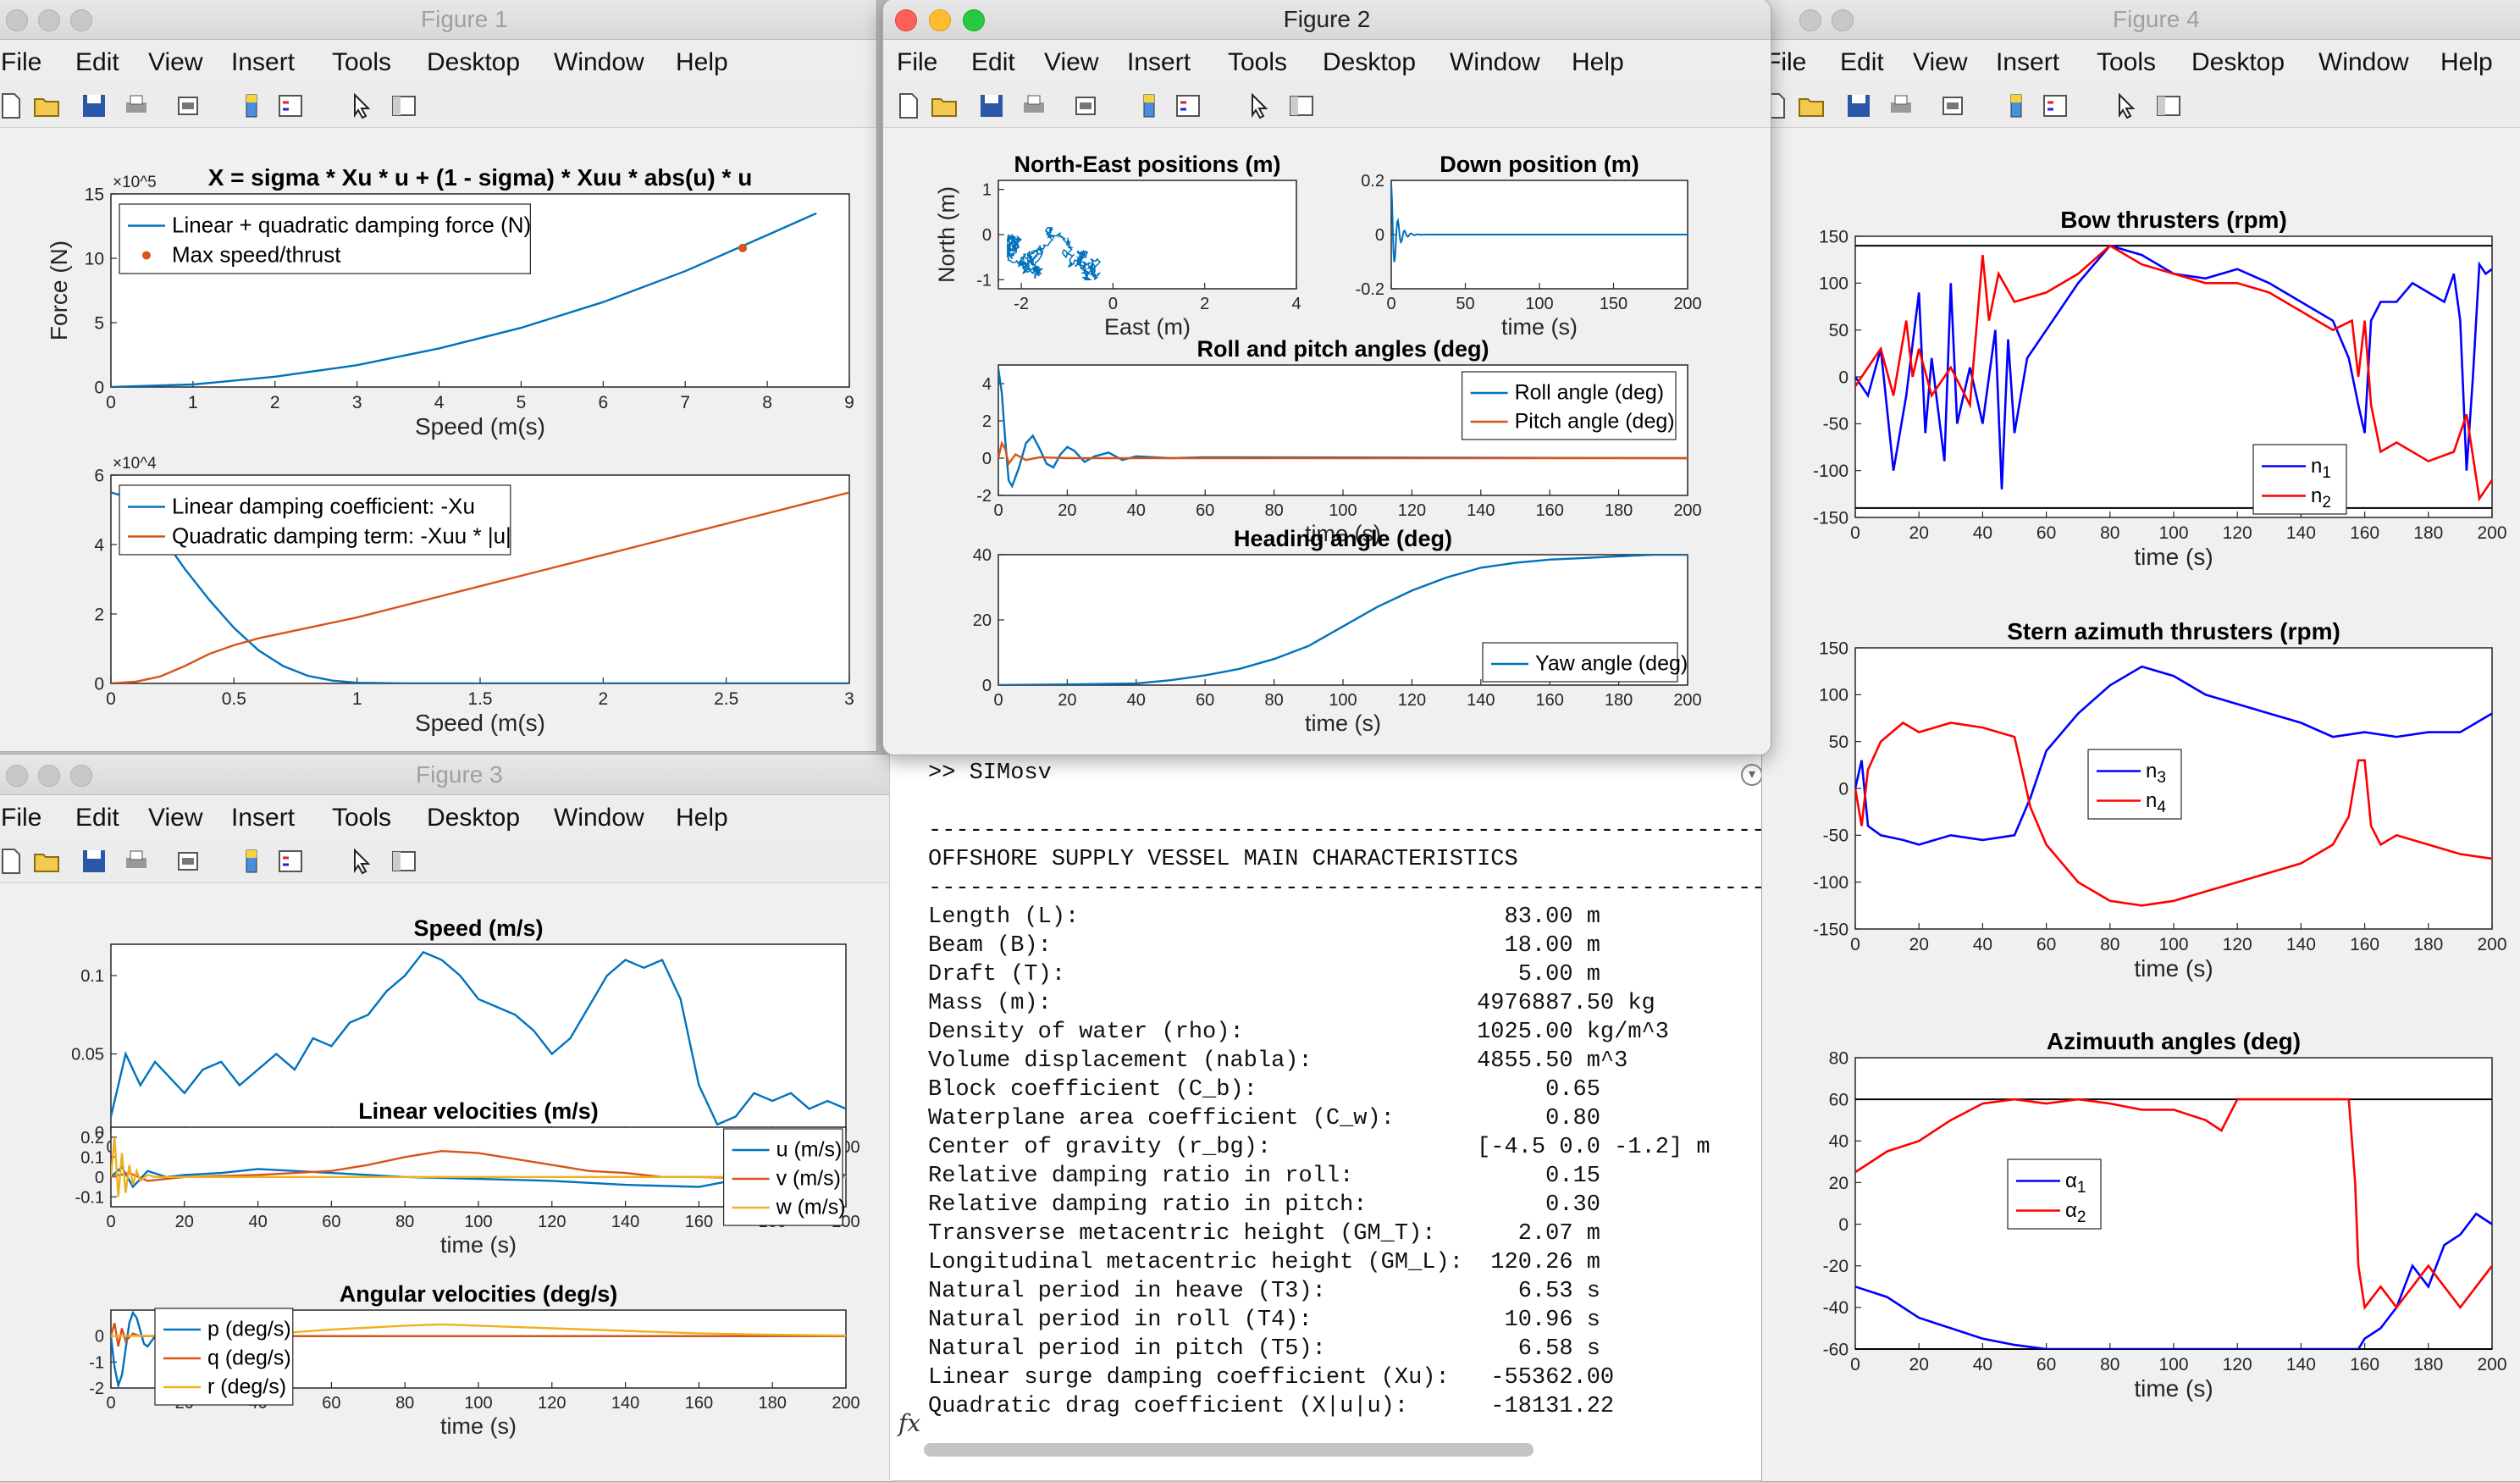 Image resolution: width=2520 pixels, height=1482 pixels. I want to click on figure3-titlebar: Figure 3, so click(447, 775).